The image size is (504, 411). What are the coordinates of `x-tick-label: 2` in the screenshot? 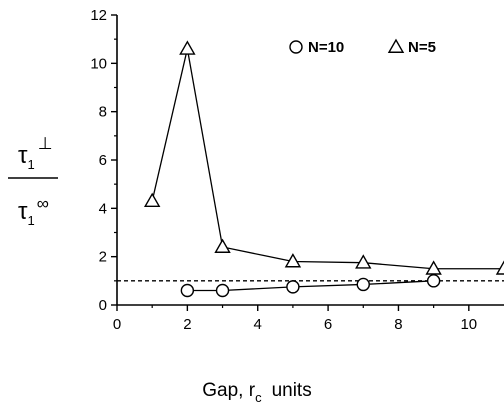 It's located at (187, 324).